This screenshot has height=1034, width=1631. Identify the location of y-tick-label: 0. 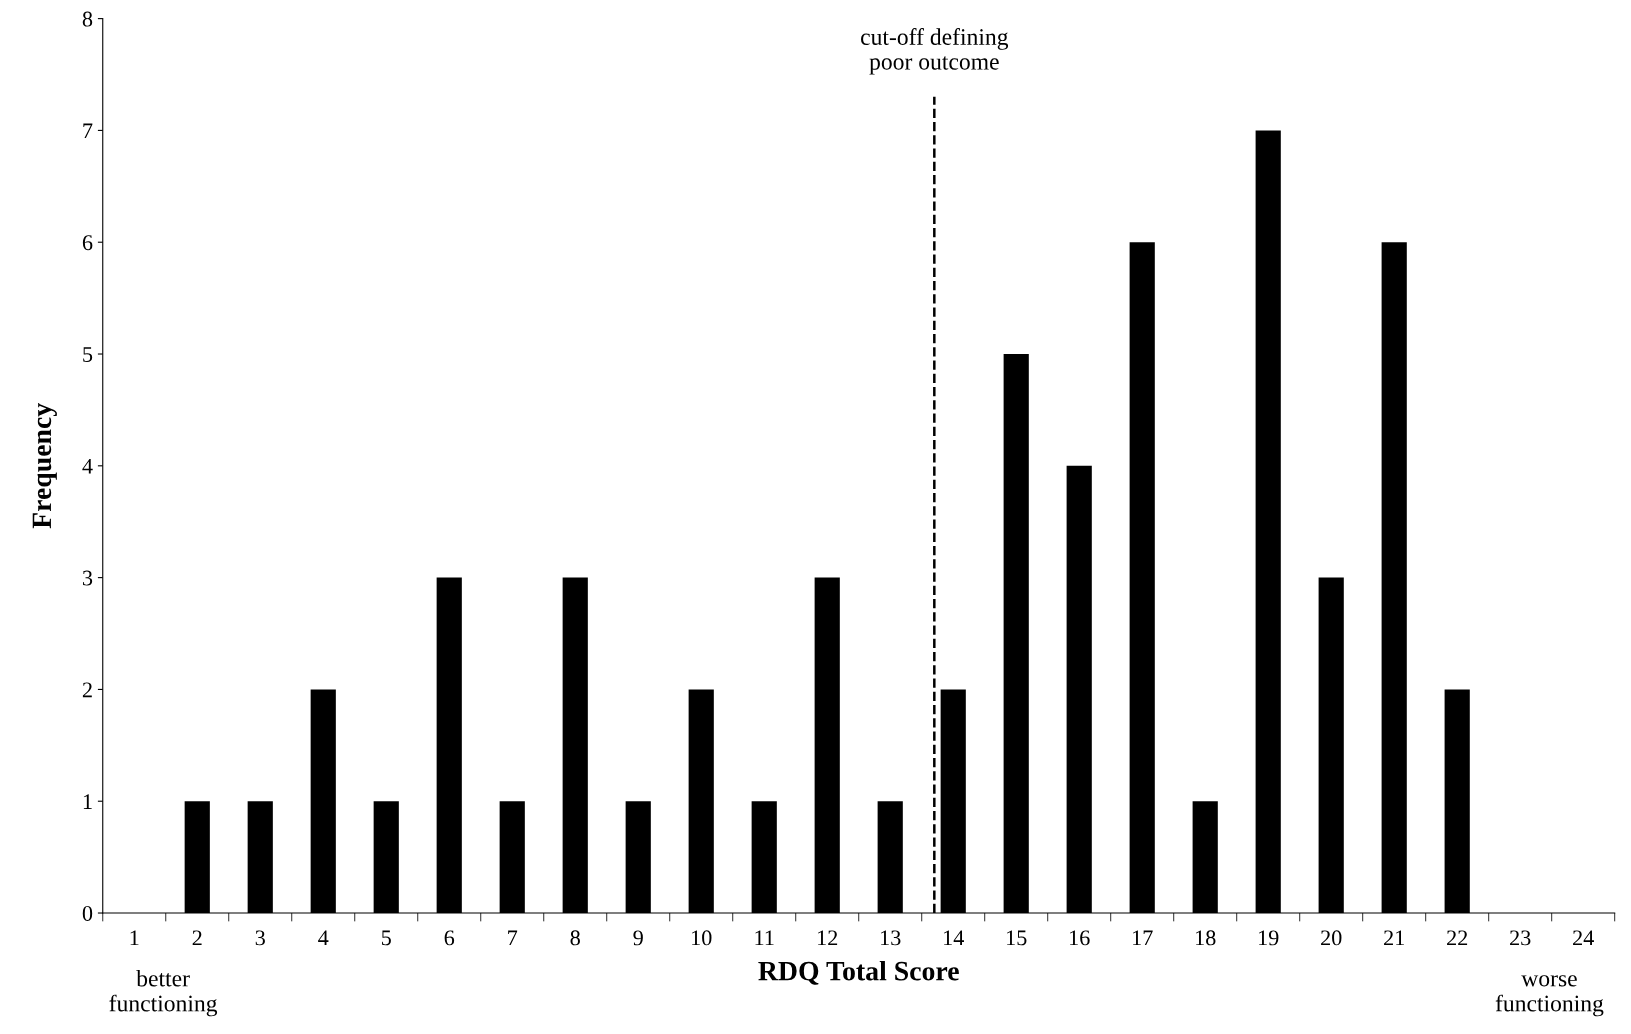
(87, 913).